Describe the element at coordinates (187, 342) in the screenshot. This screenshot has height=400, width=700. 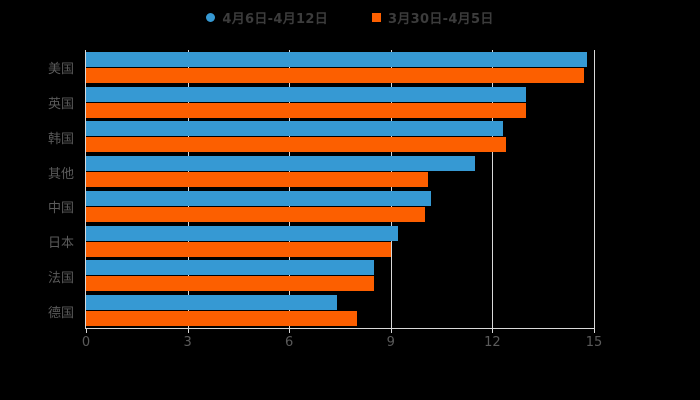
I see `x-axis-tick-label: 3` at that location.